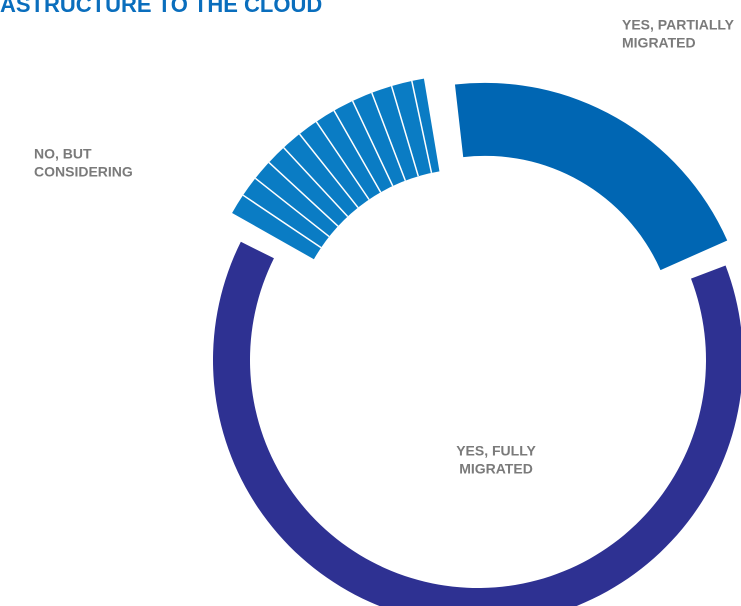 The width and height of the screenshot is (741, 606). I want to click on chart-title: ASTRUCTURE TO THE CLOUD, so click(161, 8).